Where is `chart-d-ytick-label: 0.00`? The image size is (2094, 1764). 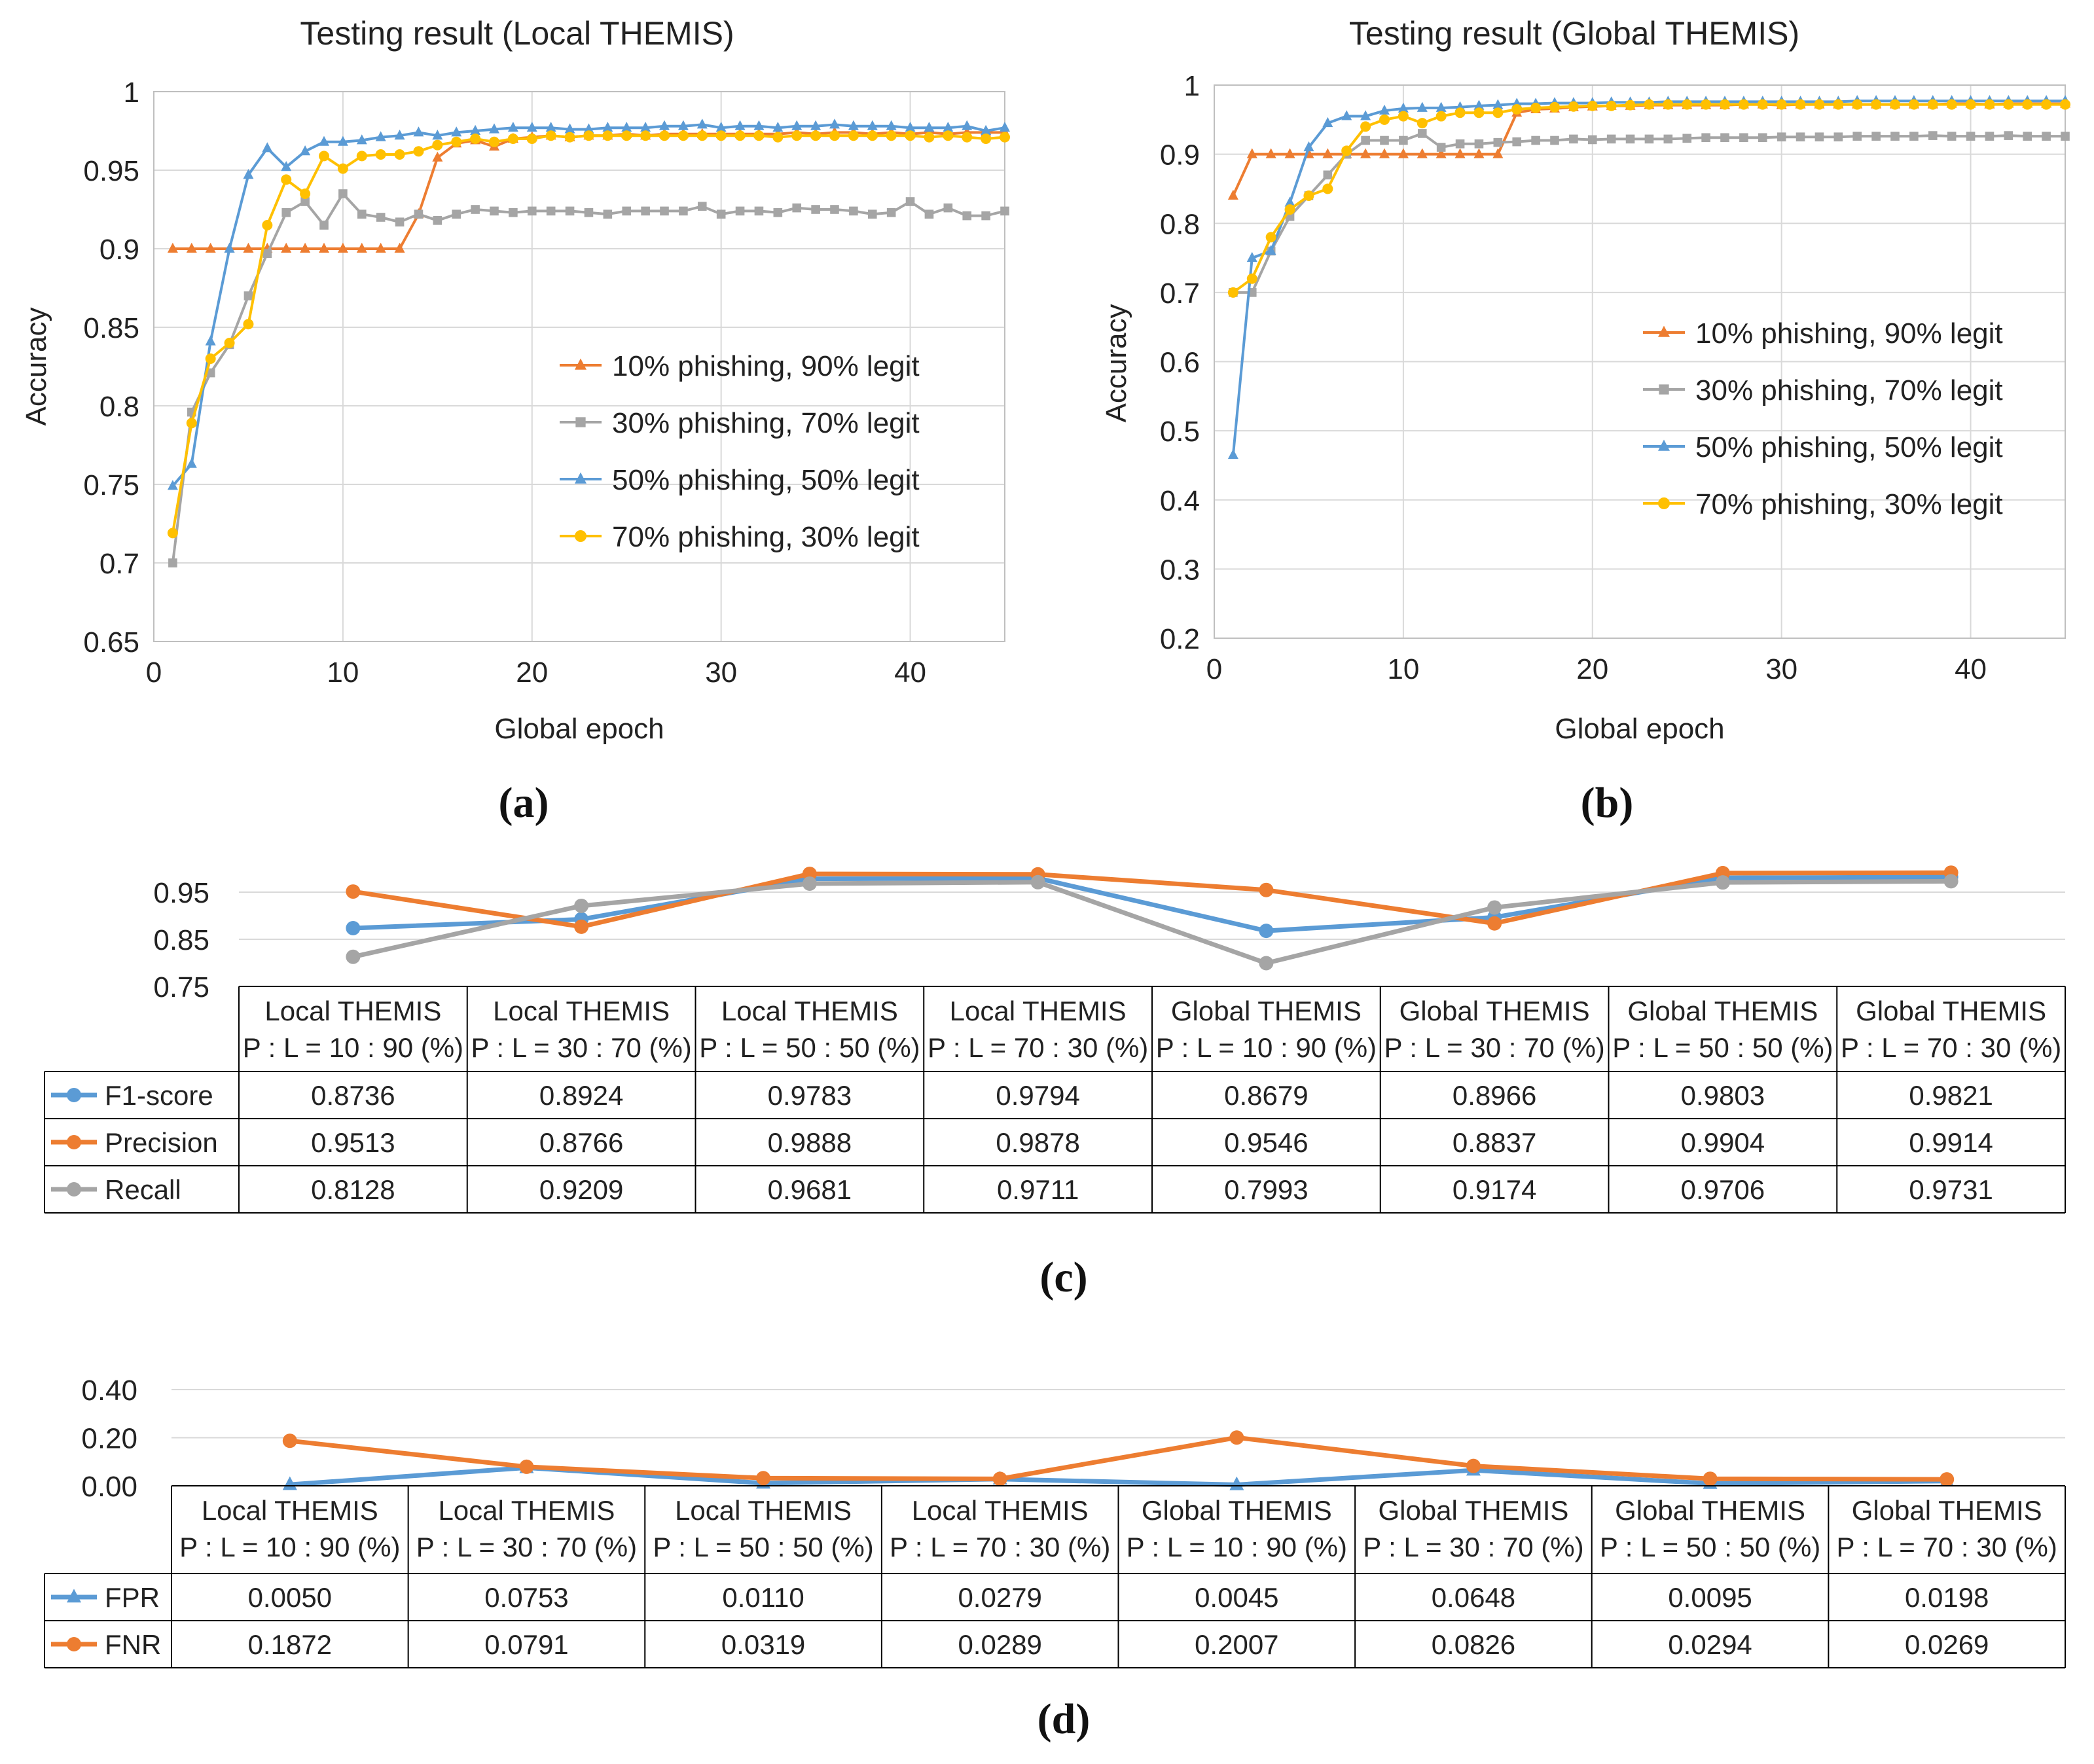 chart-d-ytick-label: 0.00 is located at coordinates (109, 1487).